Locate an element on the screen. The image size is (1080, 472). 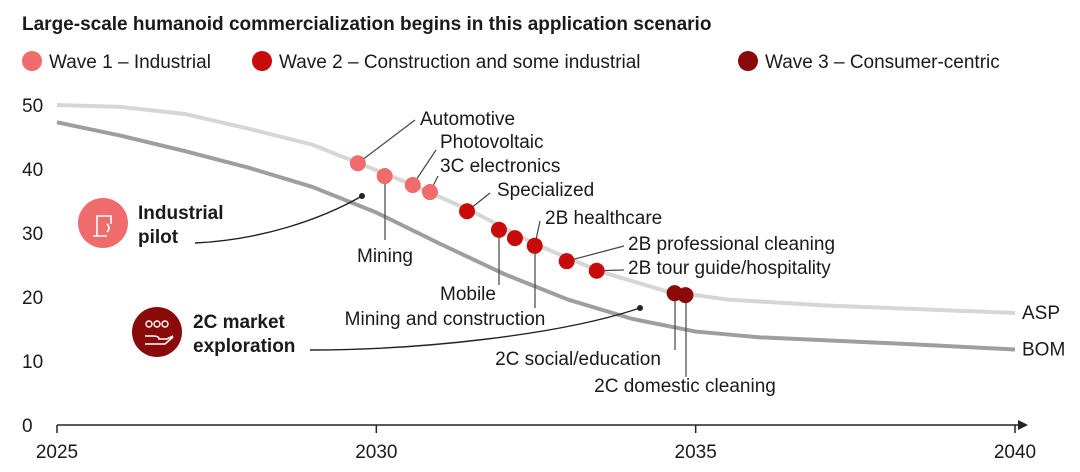
robot-arm-icon is located at coordinates (103, 223).